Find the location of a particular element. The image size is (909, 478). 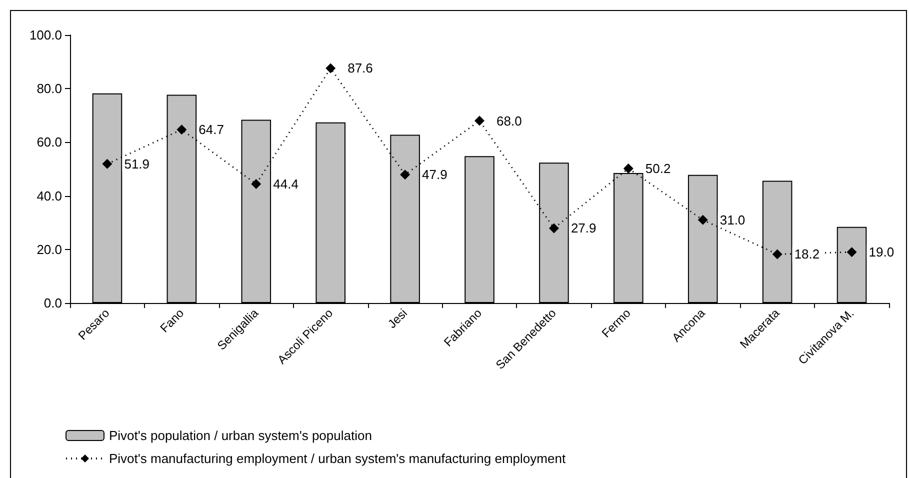

legend-label: Pivot's population / urban system's population is located at coordinates (240, 435).